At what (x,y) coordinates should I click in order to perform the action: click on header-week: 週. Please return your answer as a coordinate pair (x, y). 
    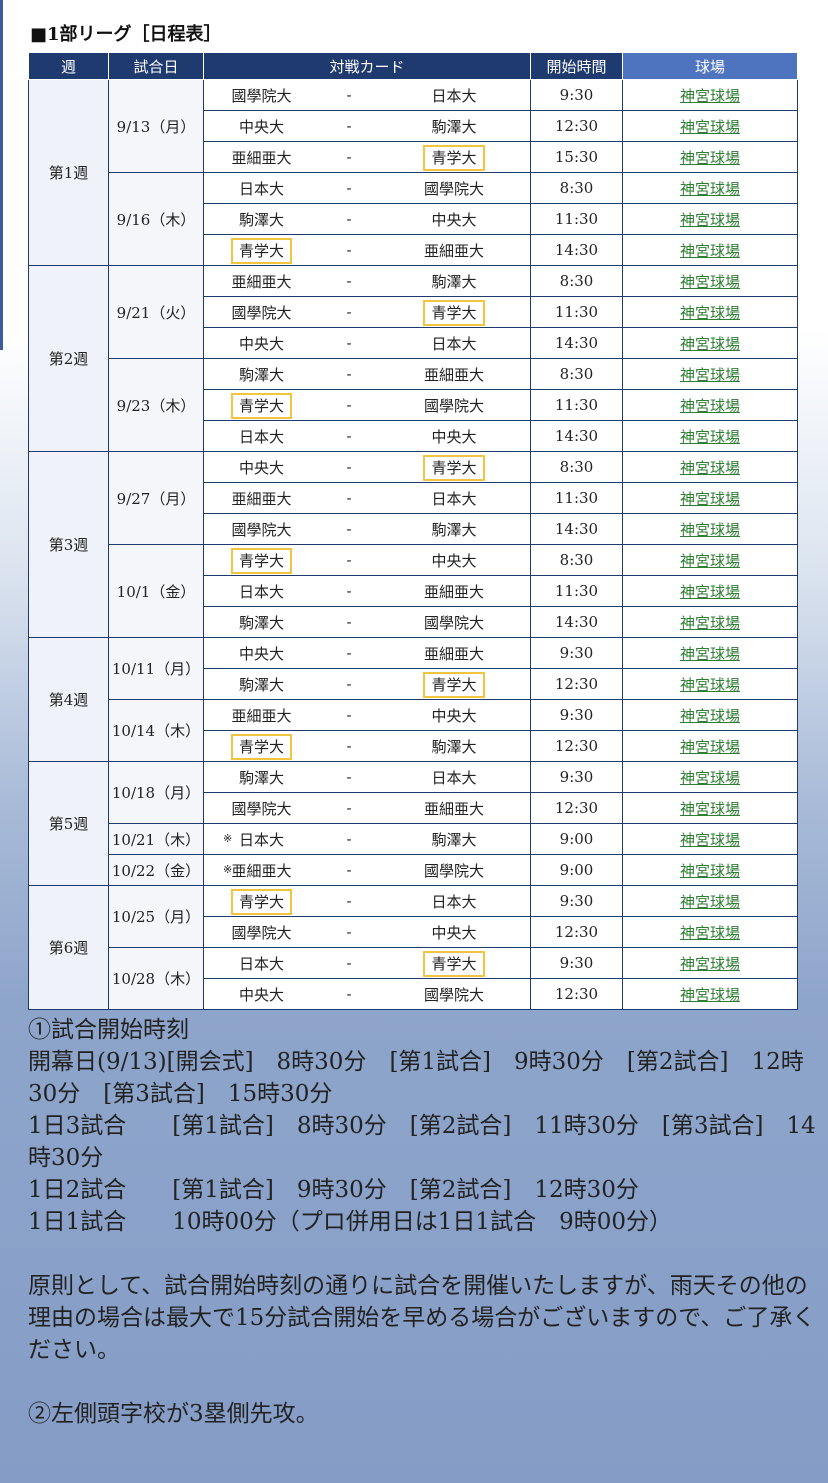
    Looking at the image, I should click on (68, 66).